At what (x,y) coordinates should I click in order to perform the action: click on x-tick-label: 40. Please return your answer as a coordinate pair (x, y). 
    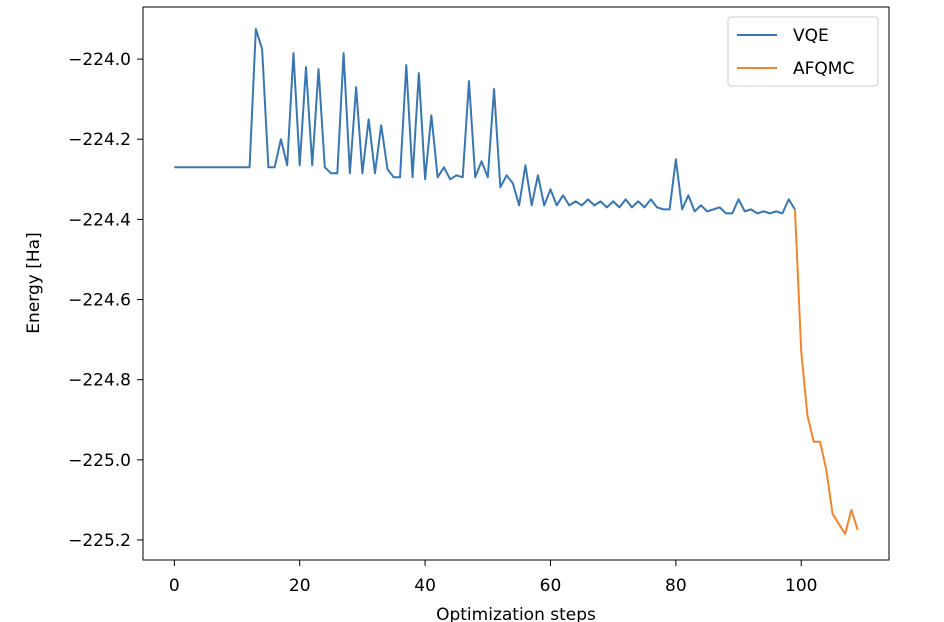
    Looking at the image, I should click on (425, 586).